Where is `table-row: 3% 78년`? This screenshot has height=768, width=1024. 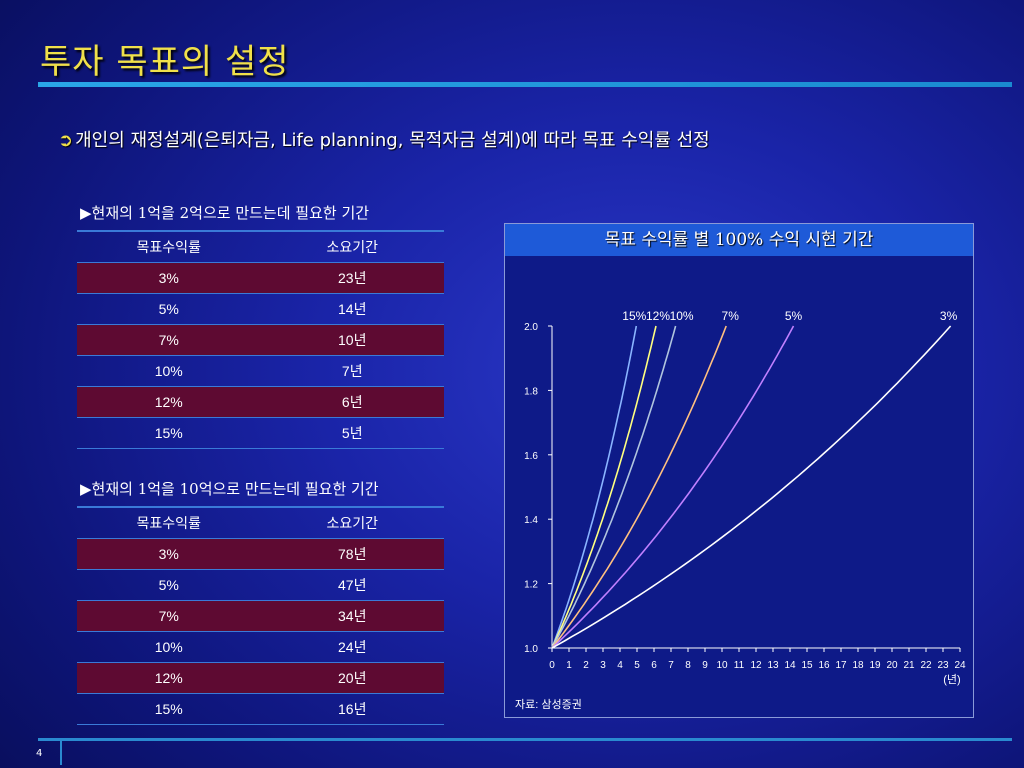 table-row: 3% 78년 is located at coordinates (260, 554).